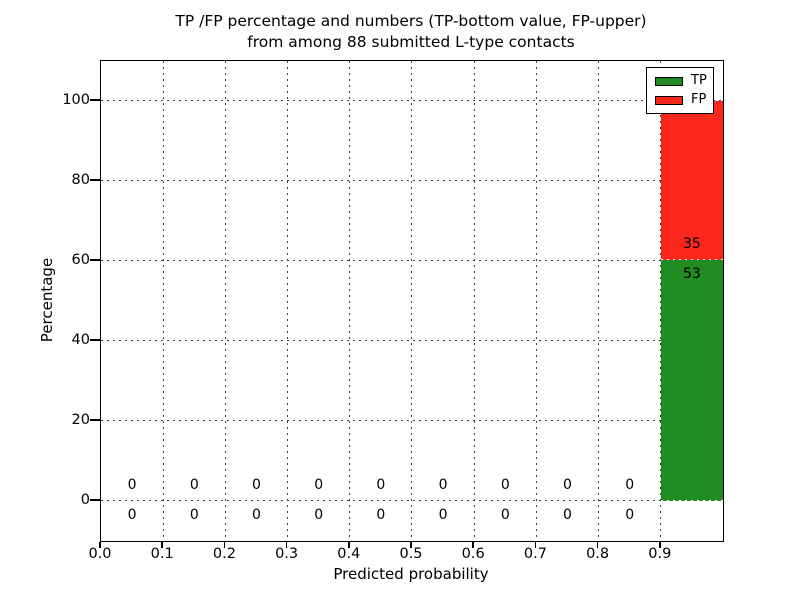  What do you see at coordinates (680, 90) in the screenshot?
I see `legend: TP FP` at bounding box center [680, 90].